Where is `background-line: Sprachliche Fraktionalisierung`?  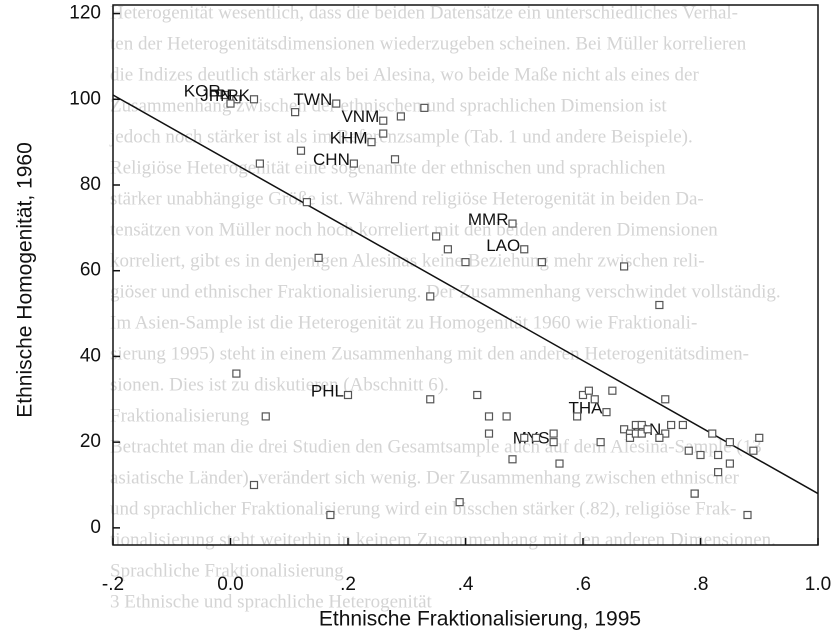 background-line: Sprachliche Fraktionalisierung is located at coordinates (227, 570).